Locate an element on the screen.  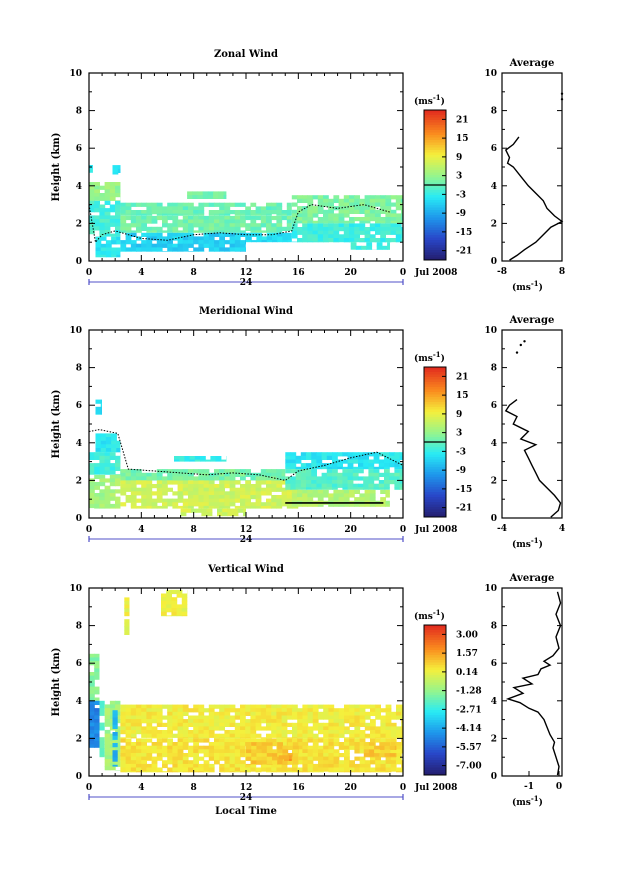
profile-x-label-sup: -1 is located at coordinates (535, 798).